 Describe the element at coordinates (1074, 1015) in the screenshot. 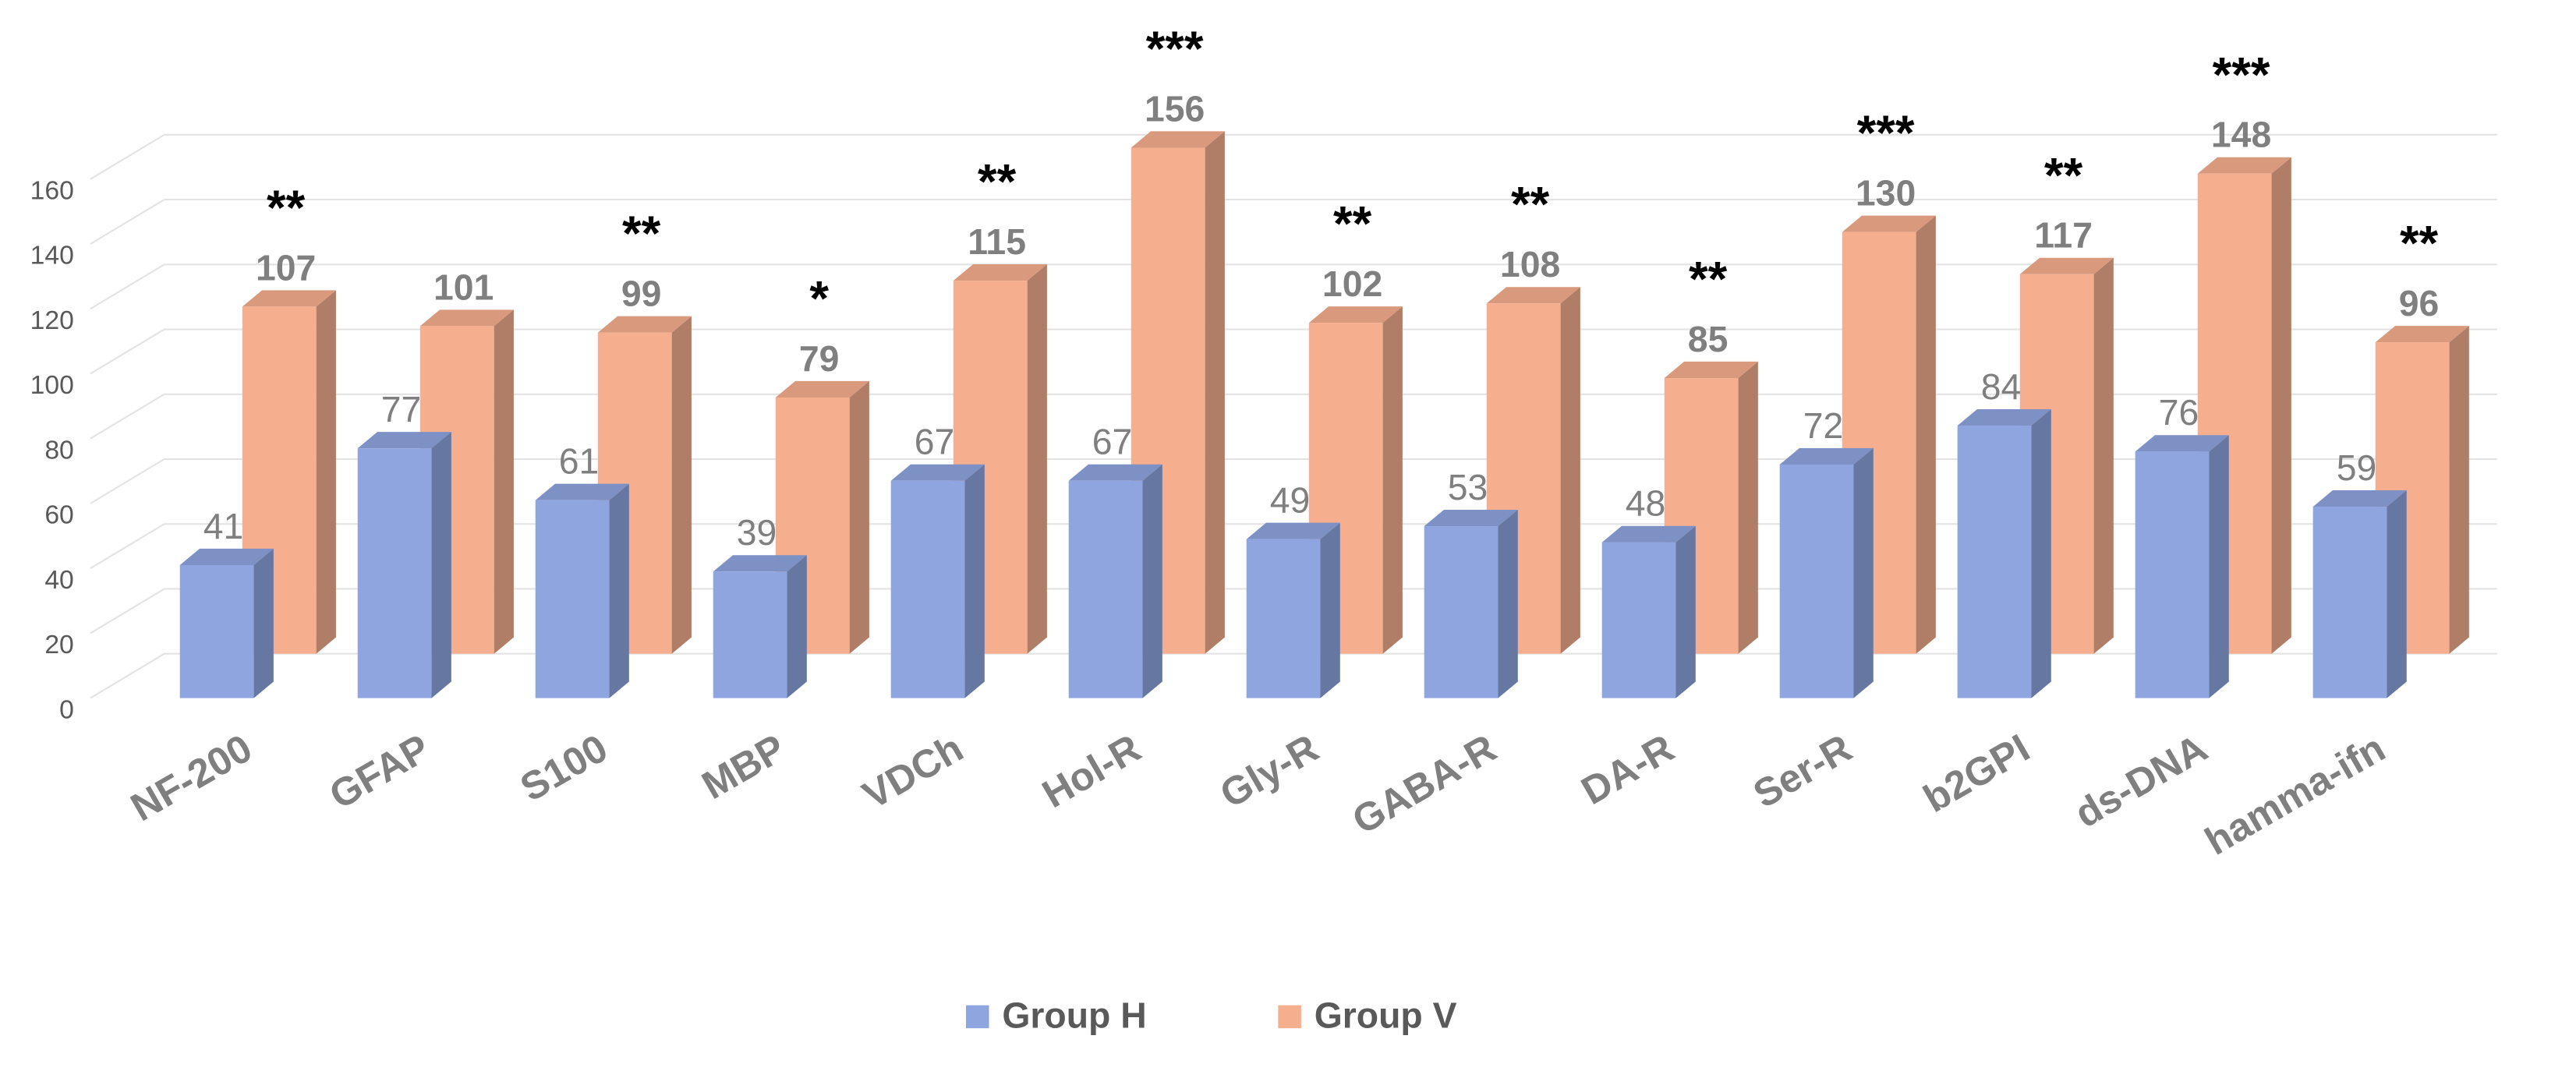

I see `legend-label: Group H` at that location.